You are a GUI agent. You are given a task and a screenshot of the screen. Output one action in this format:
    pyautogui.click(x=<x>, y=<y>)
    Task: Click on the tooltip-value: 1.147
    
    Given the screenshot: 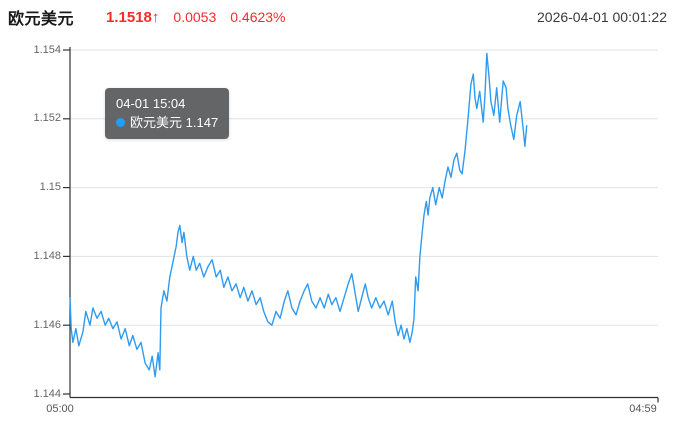 What is the action you would take?
    pyautogui.click(x=202, y=122)
    